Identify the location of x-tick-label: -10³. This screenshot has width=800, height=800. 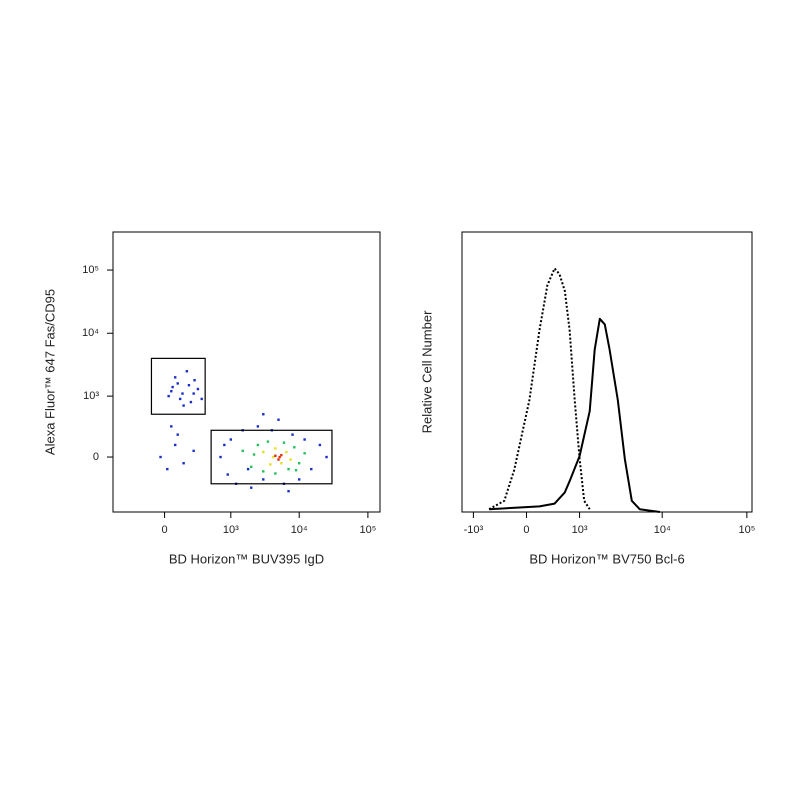
(474, 530).